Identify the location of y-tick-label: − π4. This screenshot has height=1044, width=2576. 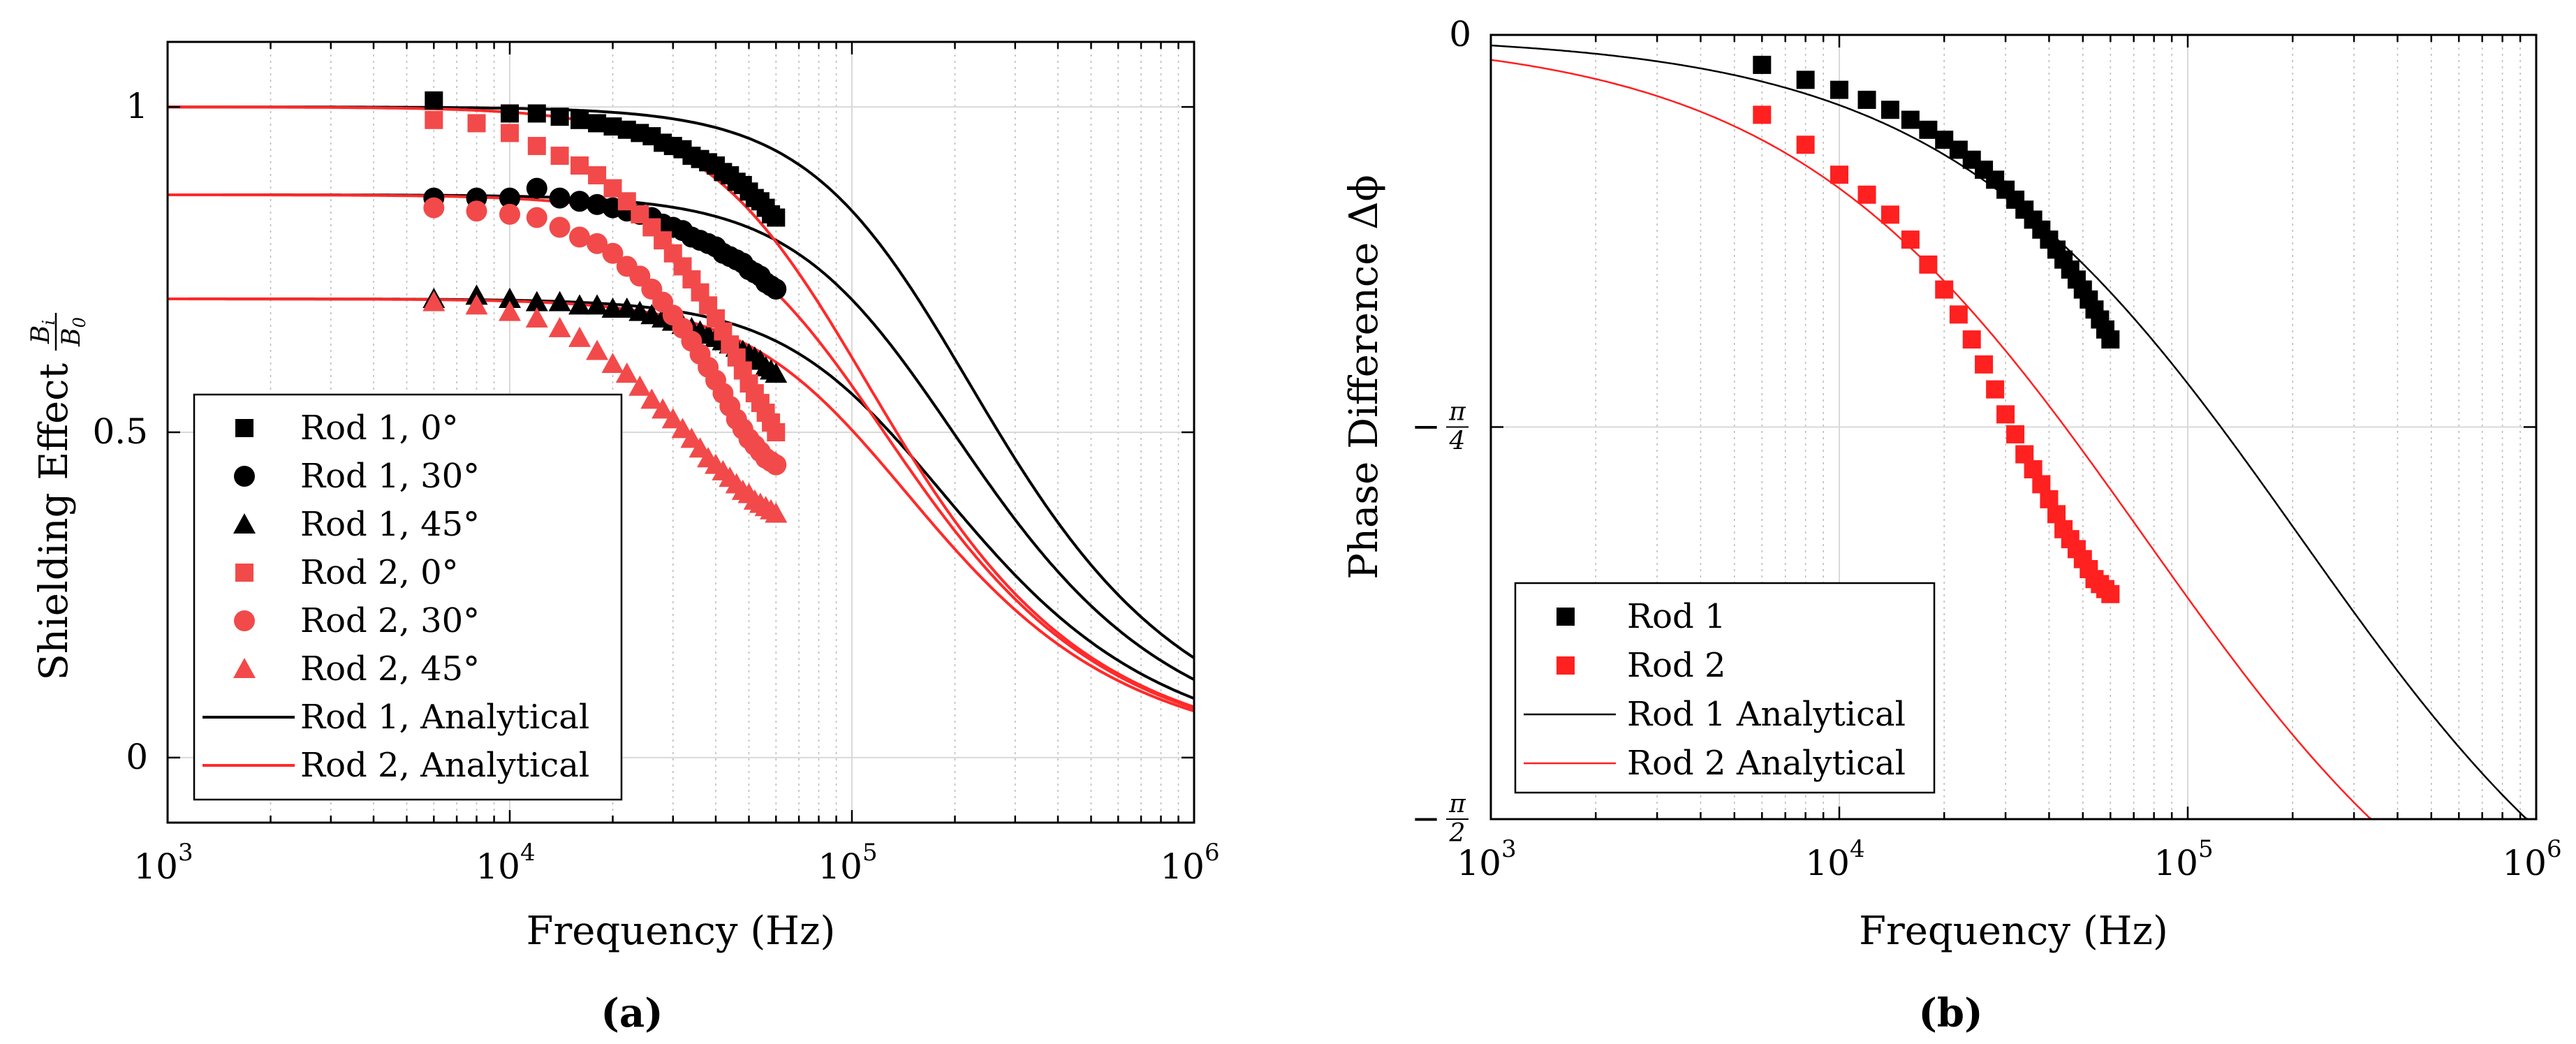
(1440, 427).